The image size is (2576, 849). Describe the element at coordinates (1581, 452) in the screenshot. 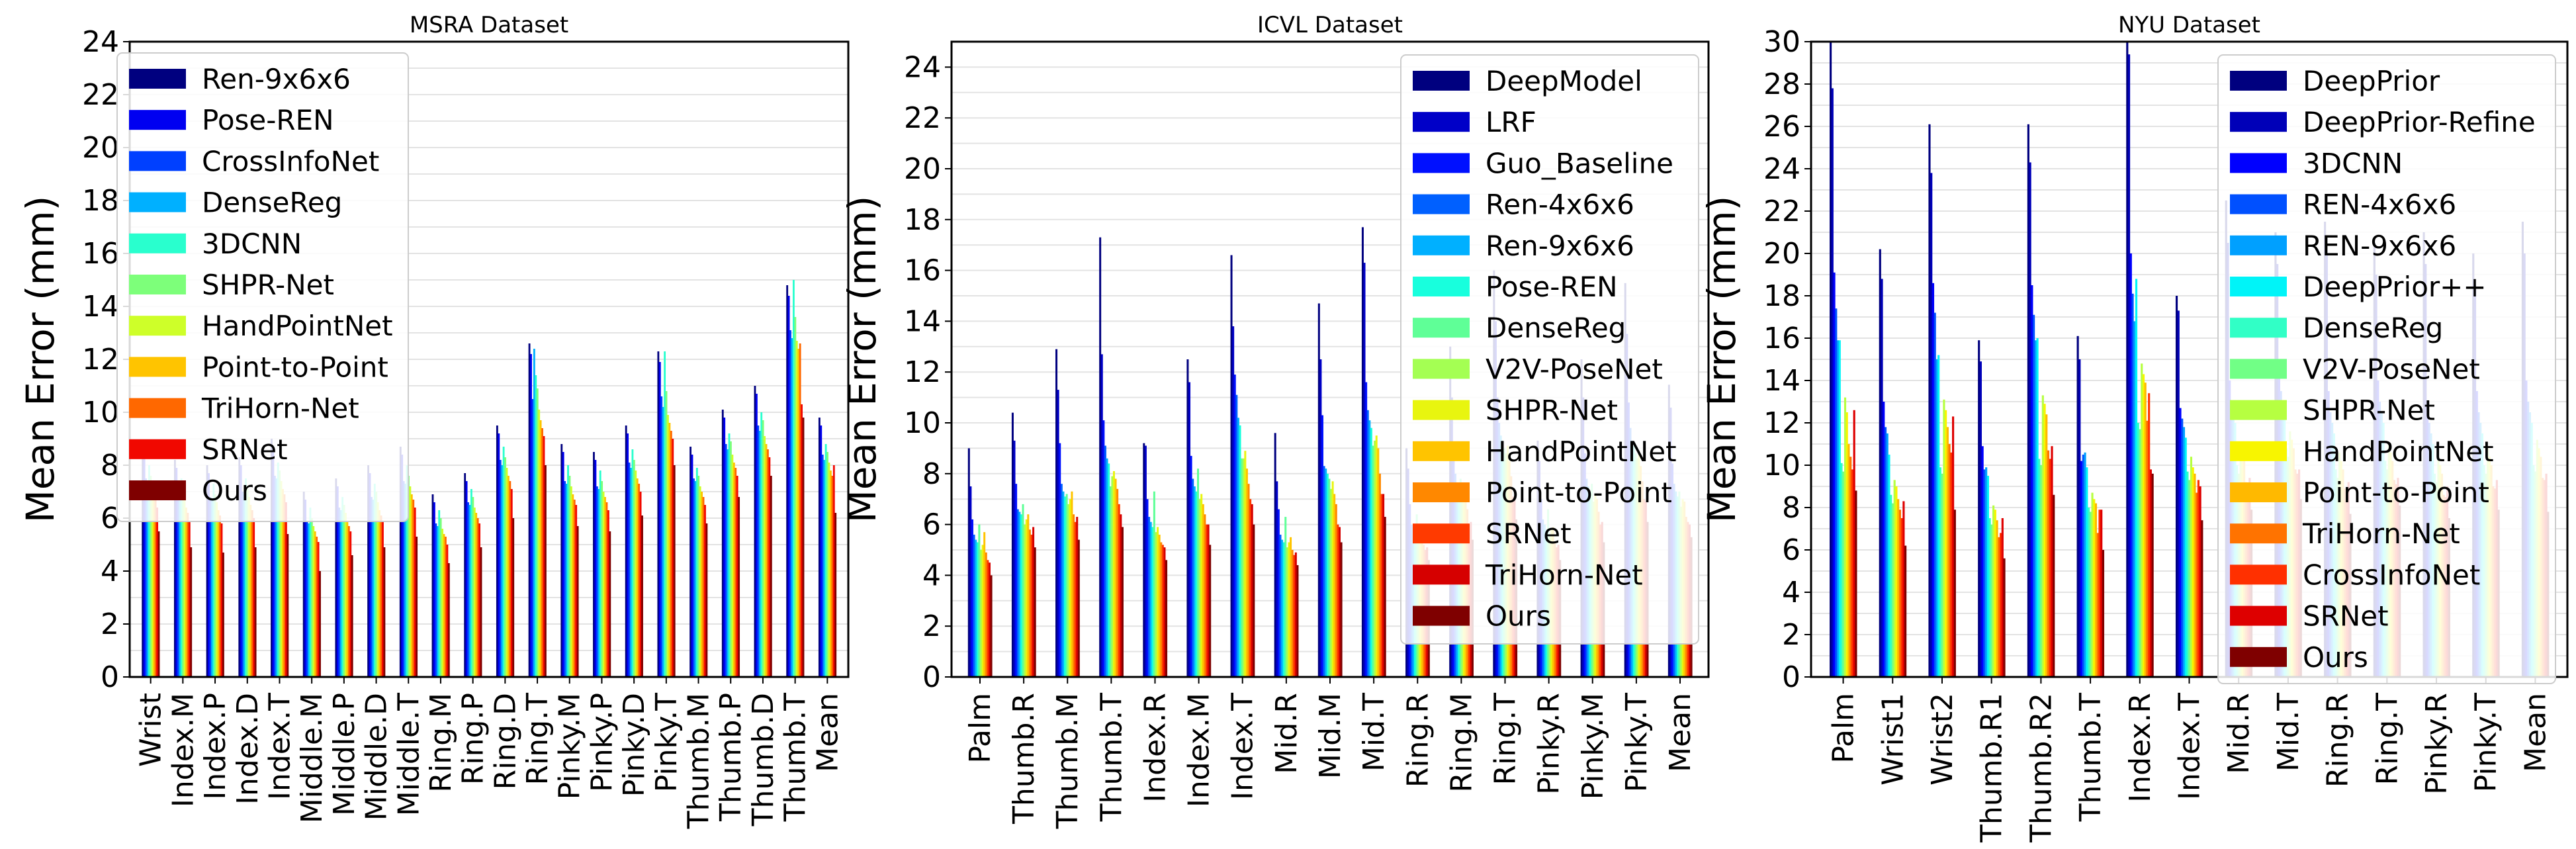

I see `legend-label: HandPointNet` at that location.